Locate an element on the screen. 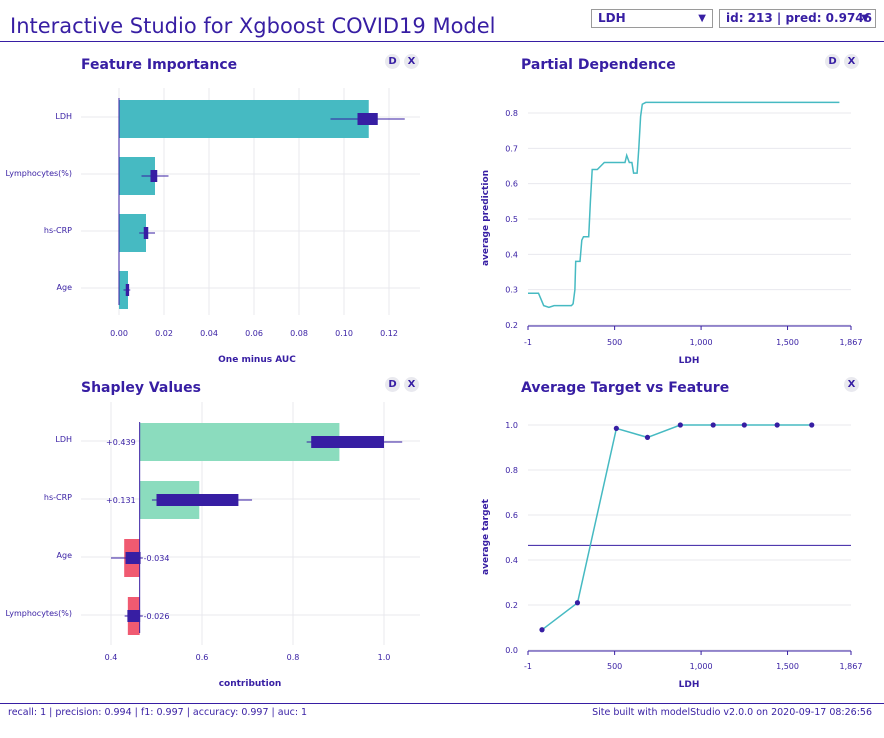 The height and width of the screenshot is (738, 884). x-tick-label: 0.6 is located at coordinates (202, 657).